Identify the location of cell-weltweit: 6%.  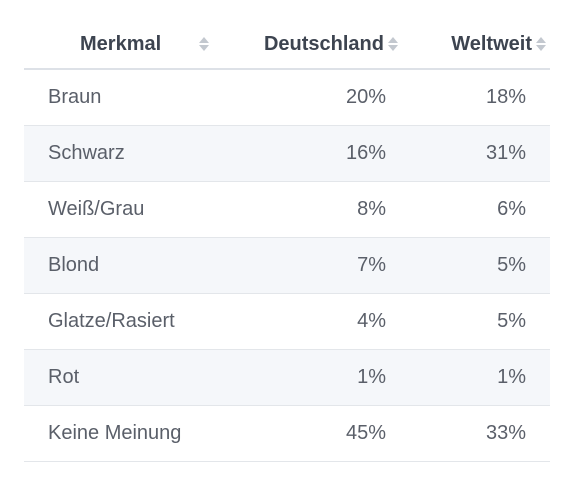
(475, 209).